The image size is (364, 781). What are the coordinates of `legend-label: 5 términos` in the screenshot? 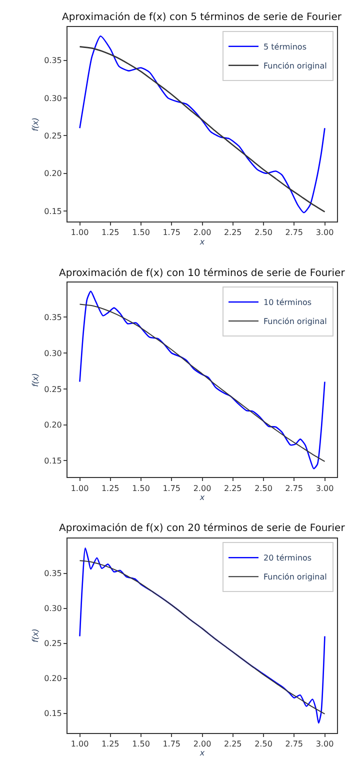 It's located at (285, 47).